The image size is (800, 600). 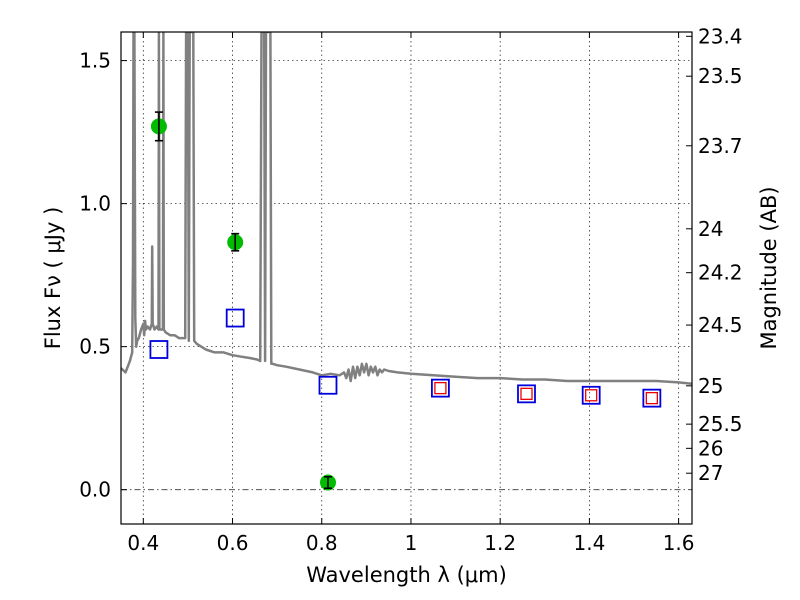 I want to click on x-axis-label: Wavelength λ (μm), so click(x=406, y=575).